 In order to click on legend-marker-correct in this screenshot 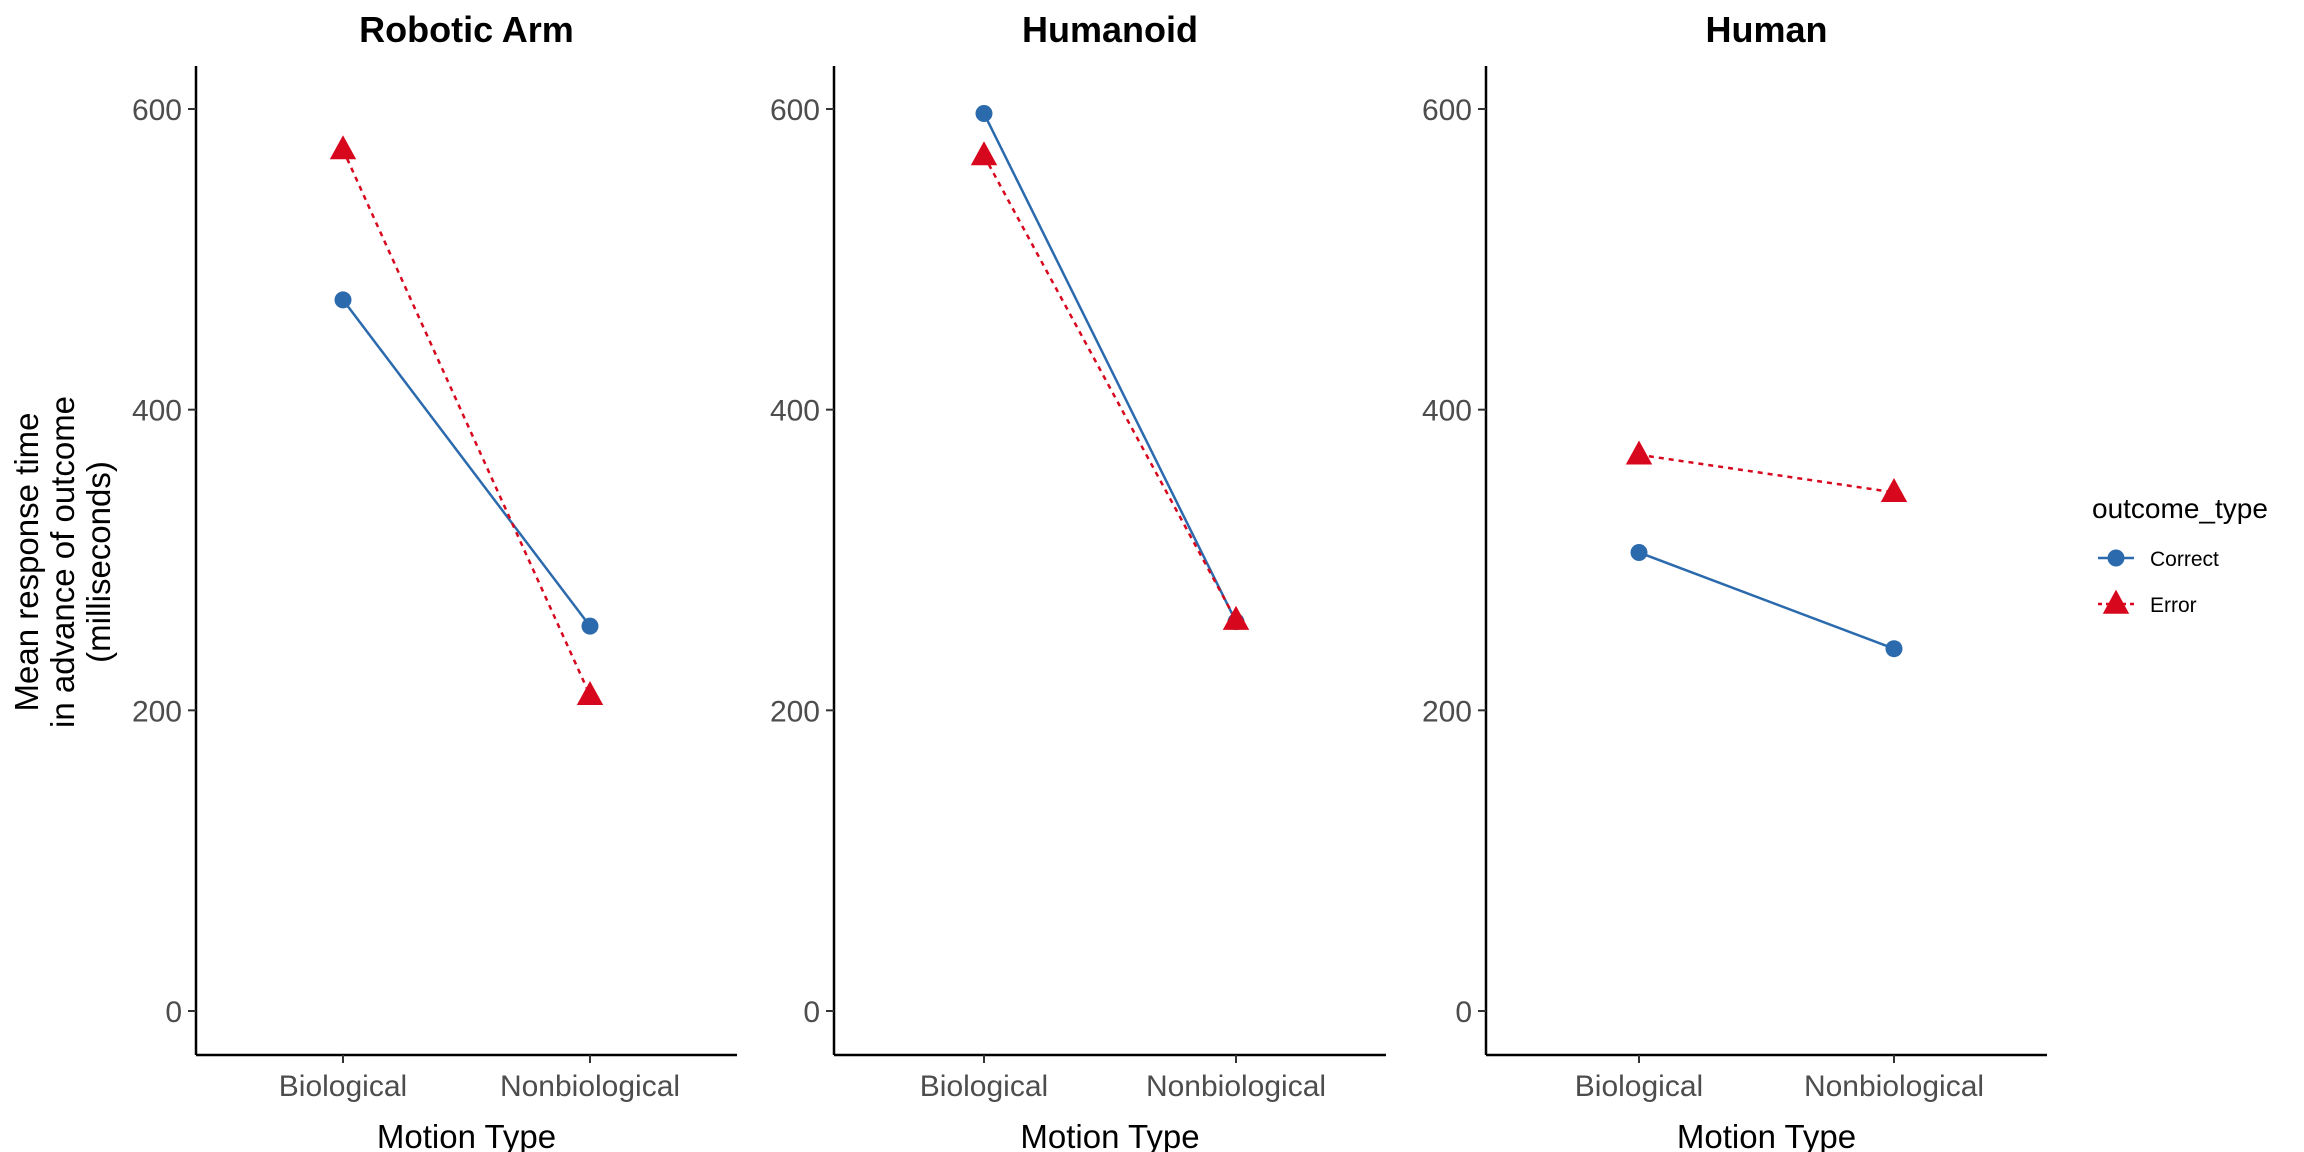, I will do `click(2116, 558)`.